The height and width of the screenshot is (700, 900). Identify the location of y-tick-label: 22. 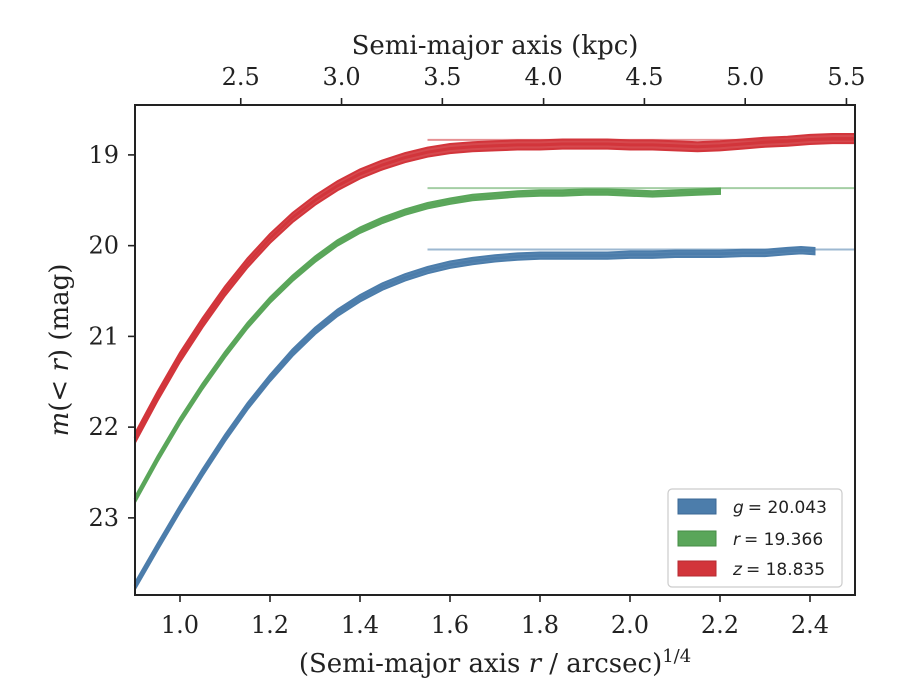
(103, 427).